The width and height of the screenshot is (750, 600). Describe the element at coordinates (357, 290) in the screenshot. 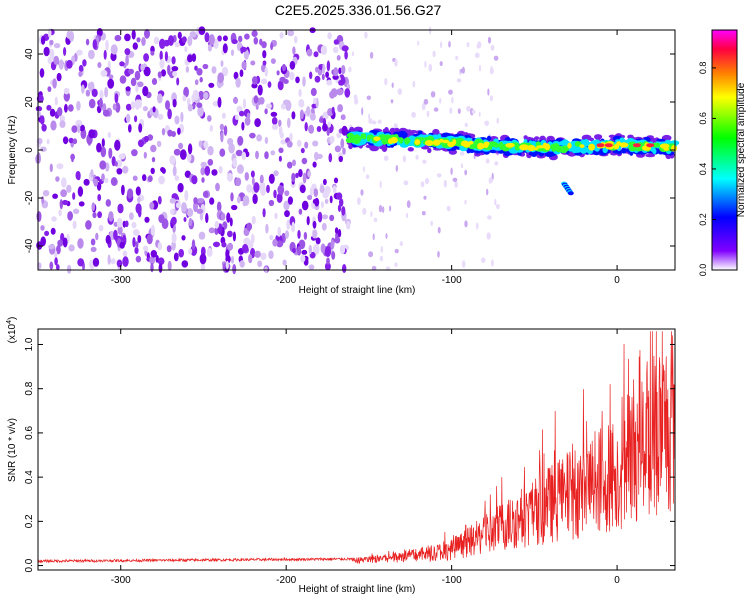

I see `heatmap-xlabel: Height of straight line (km)` at that location.